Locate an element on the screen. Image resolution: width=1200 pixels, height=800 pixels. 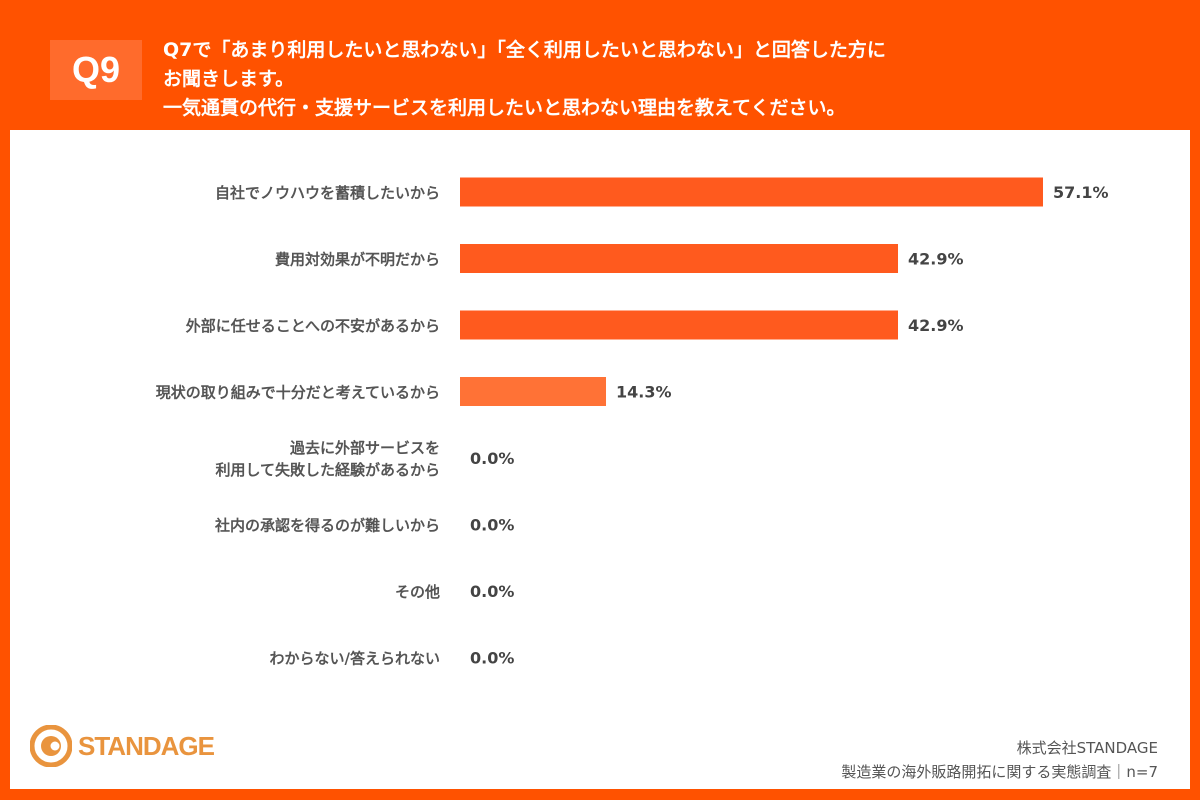
question-badge: Q9 is located at coordinates (96, 70).